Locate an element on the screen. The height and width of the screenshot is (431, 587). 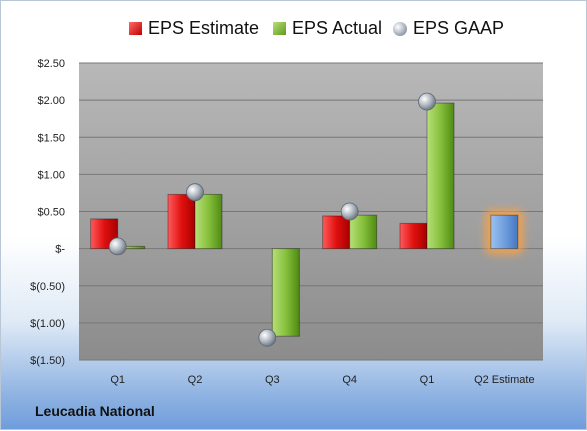
y-tick-label: $1.50 is located at coordinates (51, 138).